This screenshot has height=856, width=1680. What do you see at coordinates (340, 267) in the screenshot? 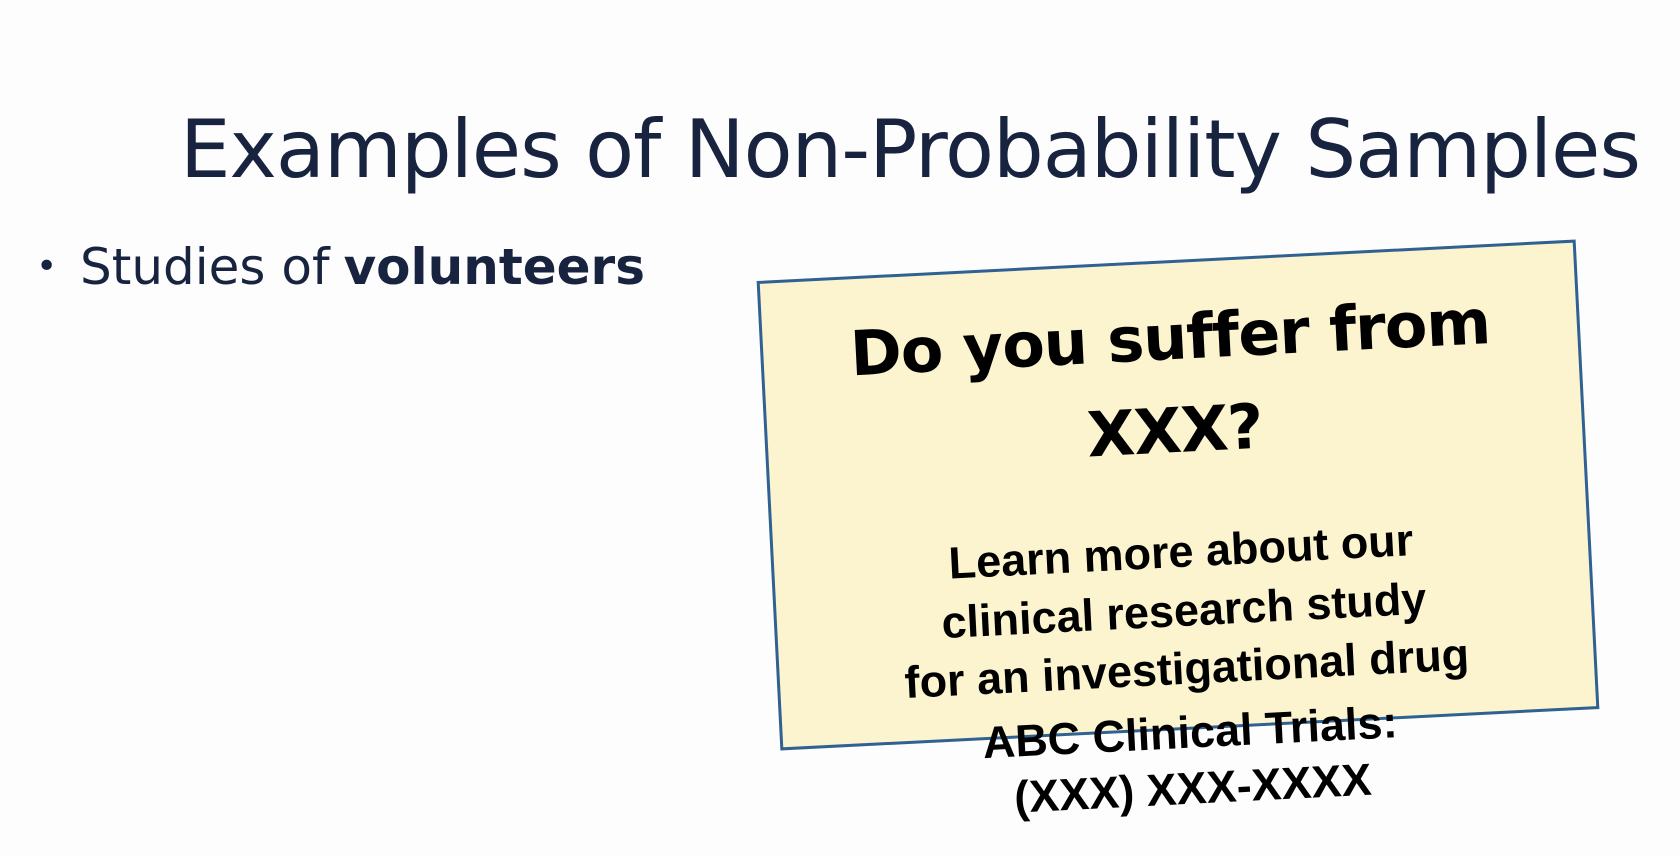
I see `bullet-item: • Studies of volunteers` at bounding box center [340, 267].